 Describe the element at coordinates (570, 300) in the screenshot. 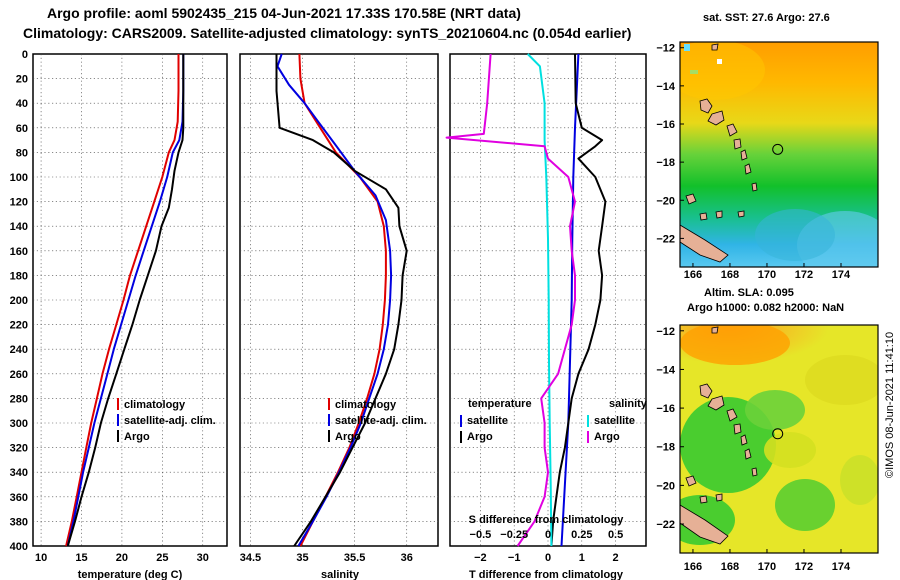

I see `series-line-temperature-satellite` at that location.